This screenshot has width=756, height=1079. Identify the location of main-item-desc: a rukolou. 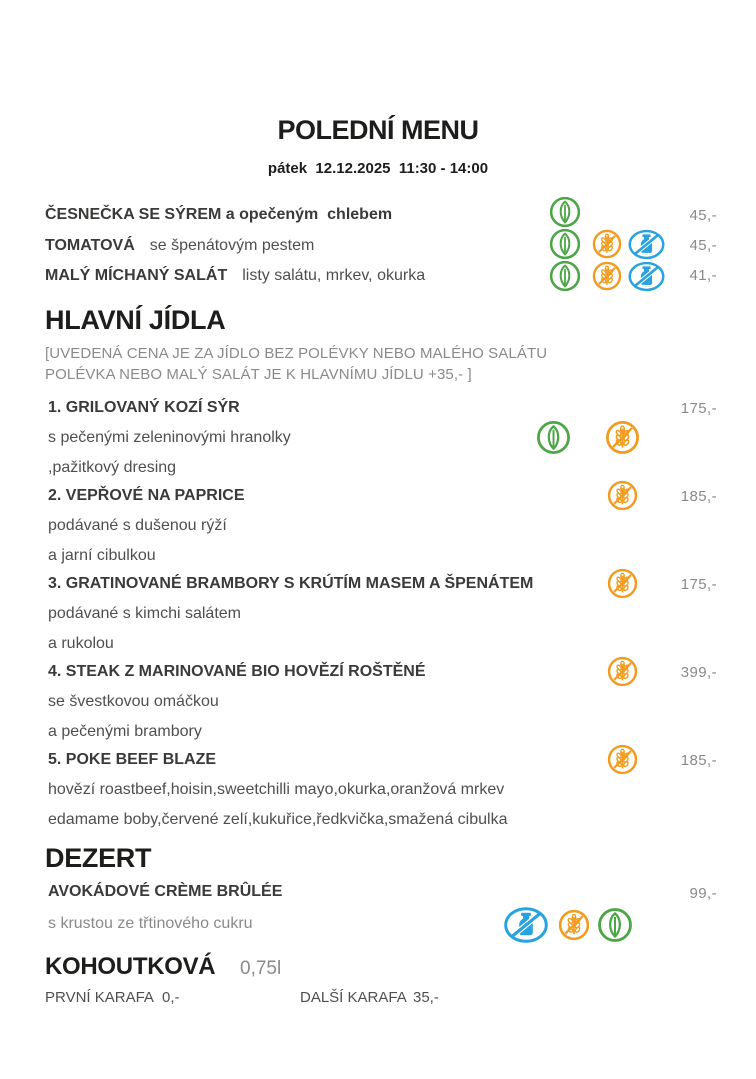
(81, 643).